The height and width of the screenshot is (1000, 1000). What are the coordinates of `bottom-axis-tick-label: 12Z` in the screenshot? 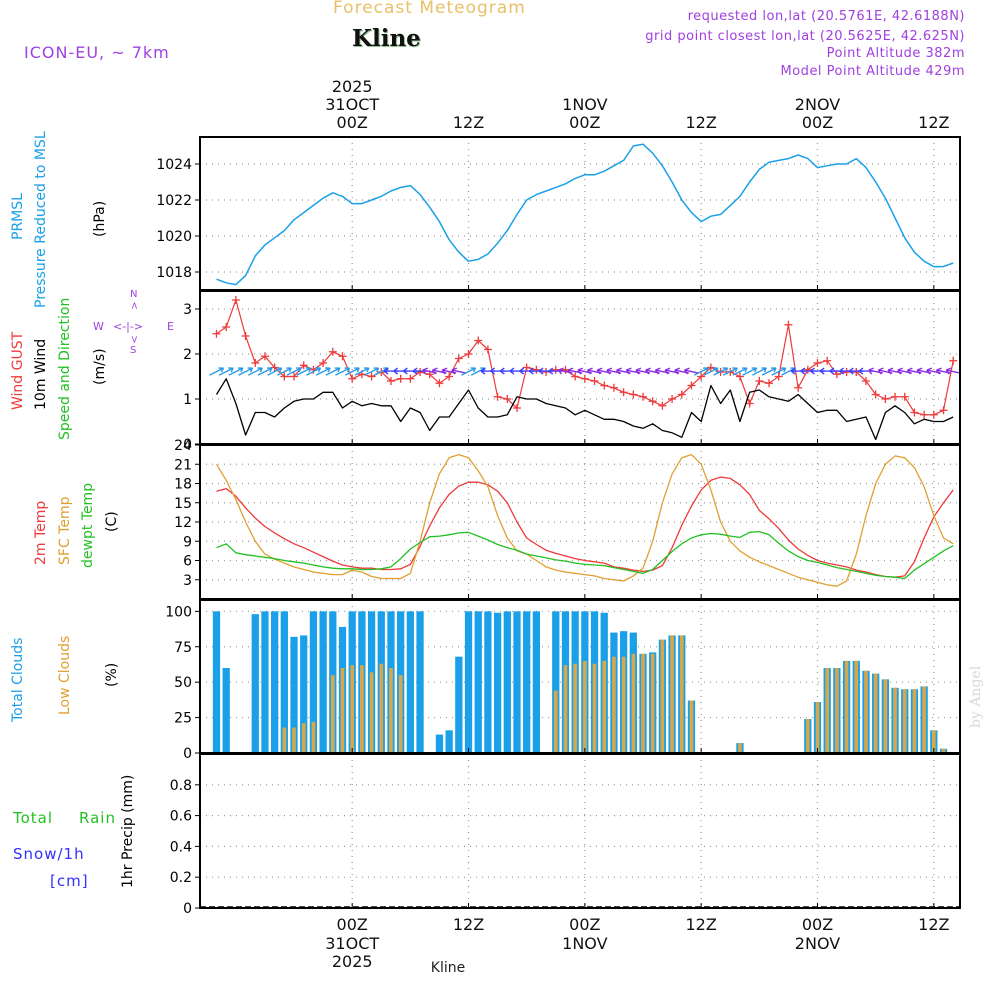 It's located at (701, 924).